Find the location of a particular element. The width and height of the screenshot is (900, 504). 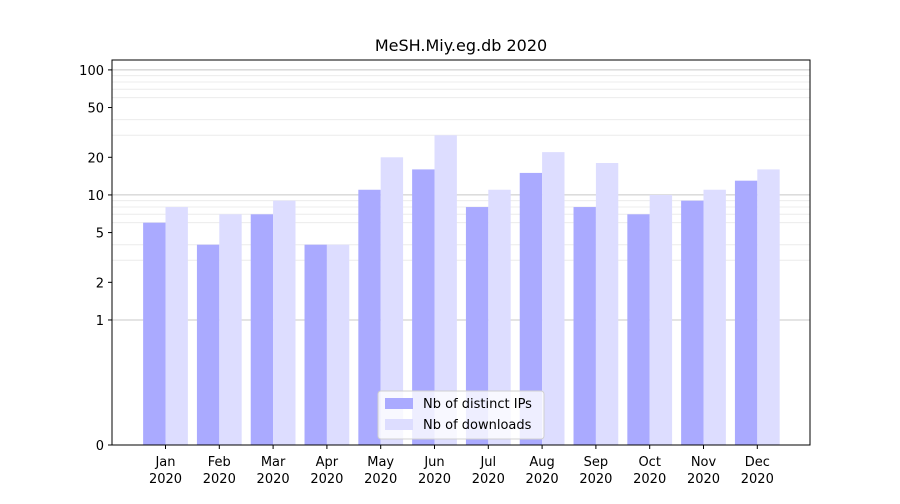

x-tick-label-month: Aug is located at coordinates (541, 462).